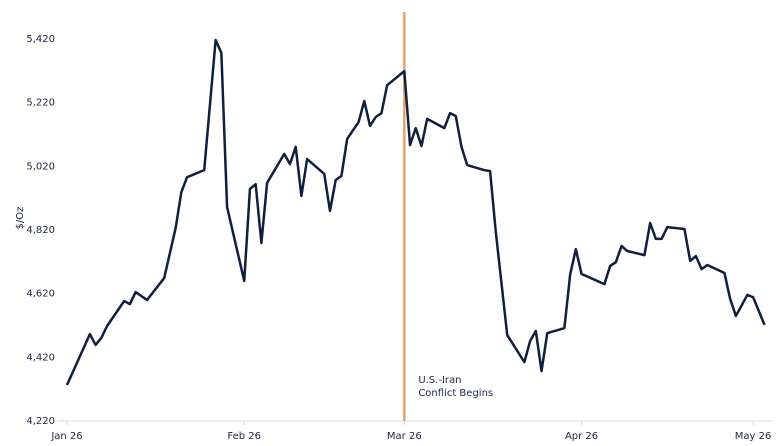 The height and width of the screenshot is (446, 780). What do you see at coordinates (40, 230) in the screenshot?
I see `y-tick-label: 4,820` at bounding box center [40, 230].